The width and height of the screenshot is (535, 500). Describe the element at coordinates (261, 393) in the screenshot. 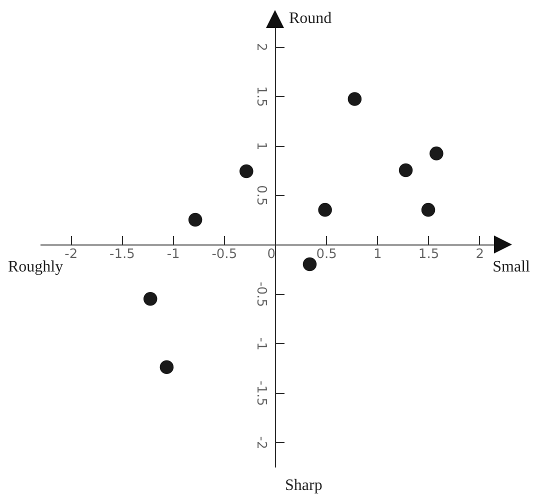

I see `y-tick-label: -1.5` at that location.